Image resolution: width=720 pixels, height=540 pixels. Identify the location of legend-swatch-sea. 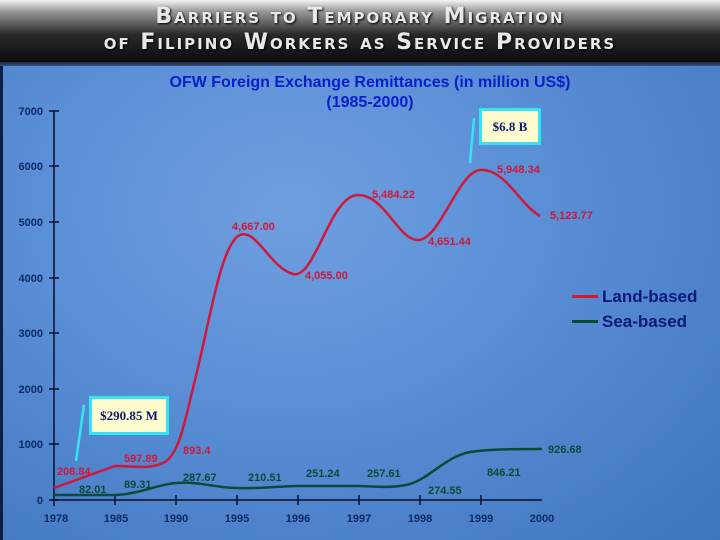
(585, 321).